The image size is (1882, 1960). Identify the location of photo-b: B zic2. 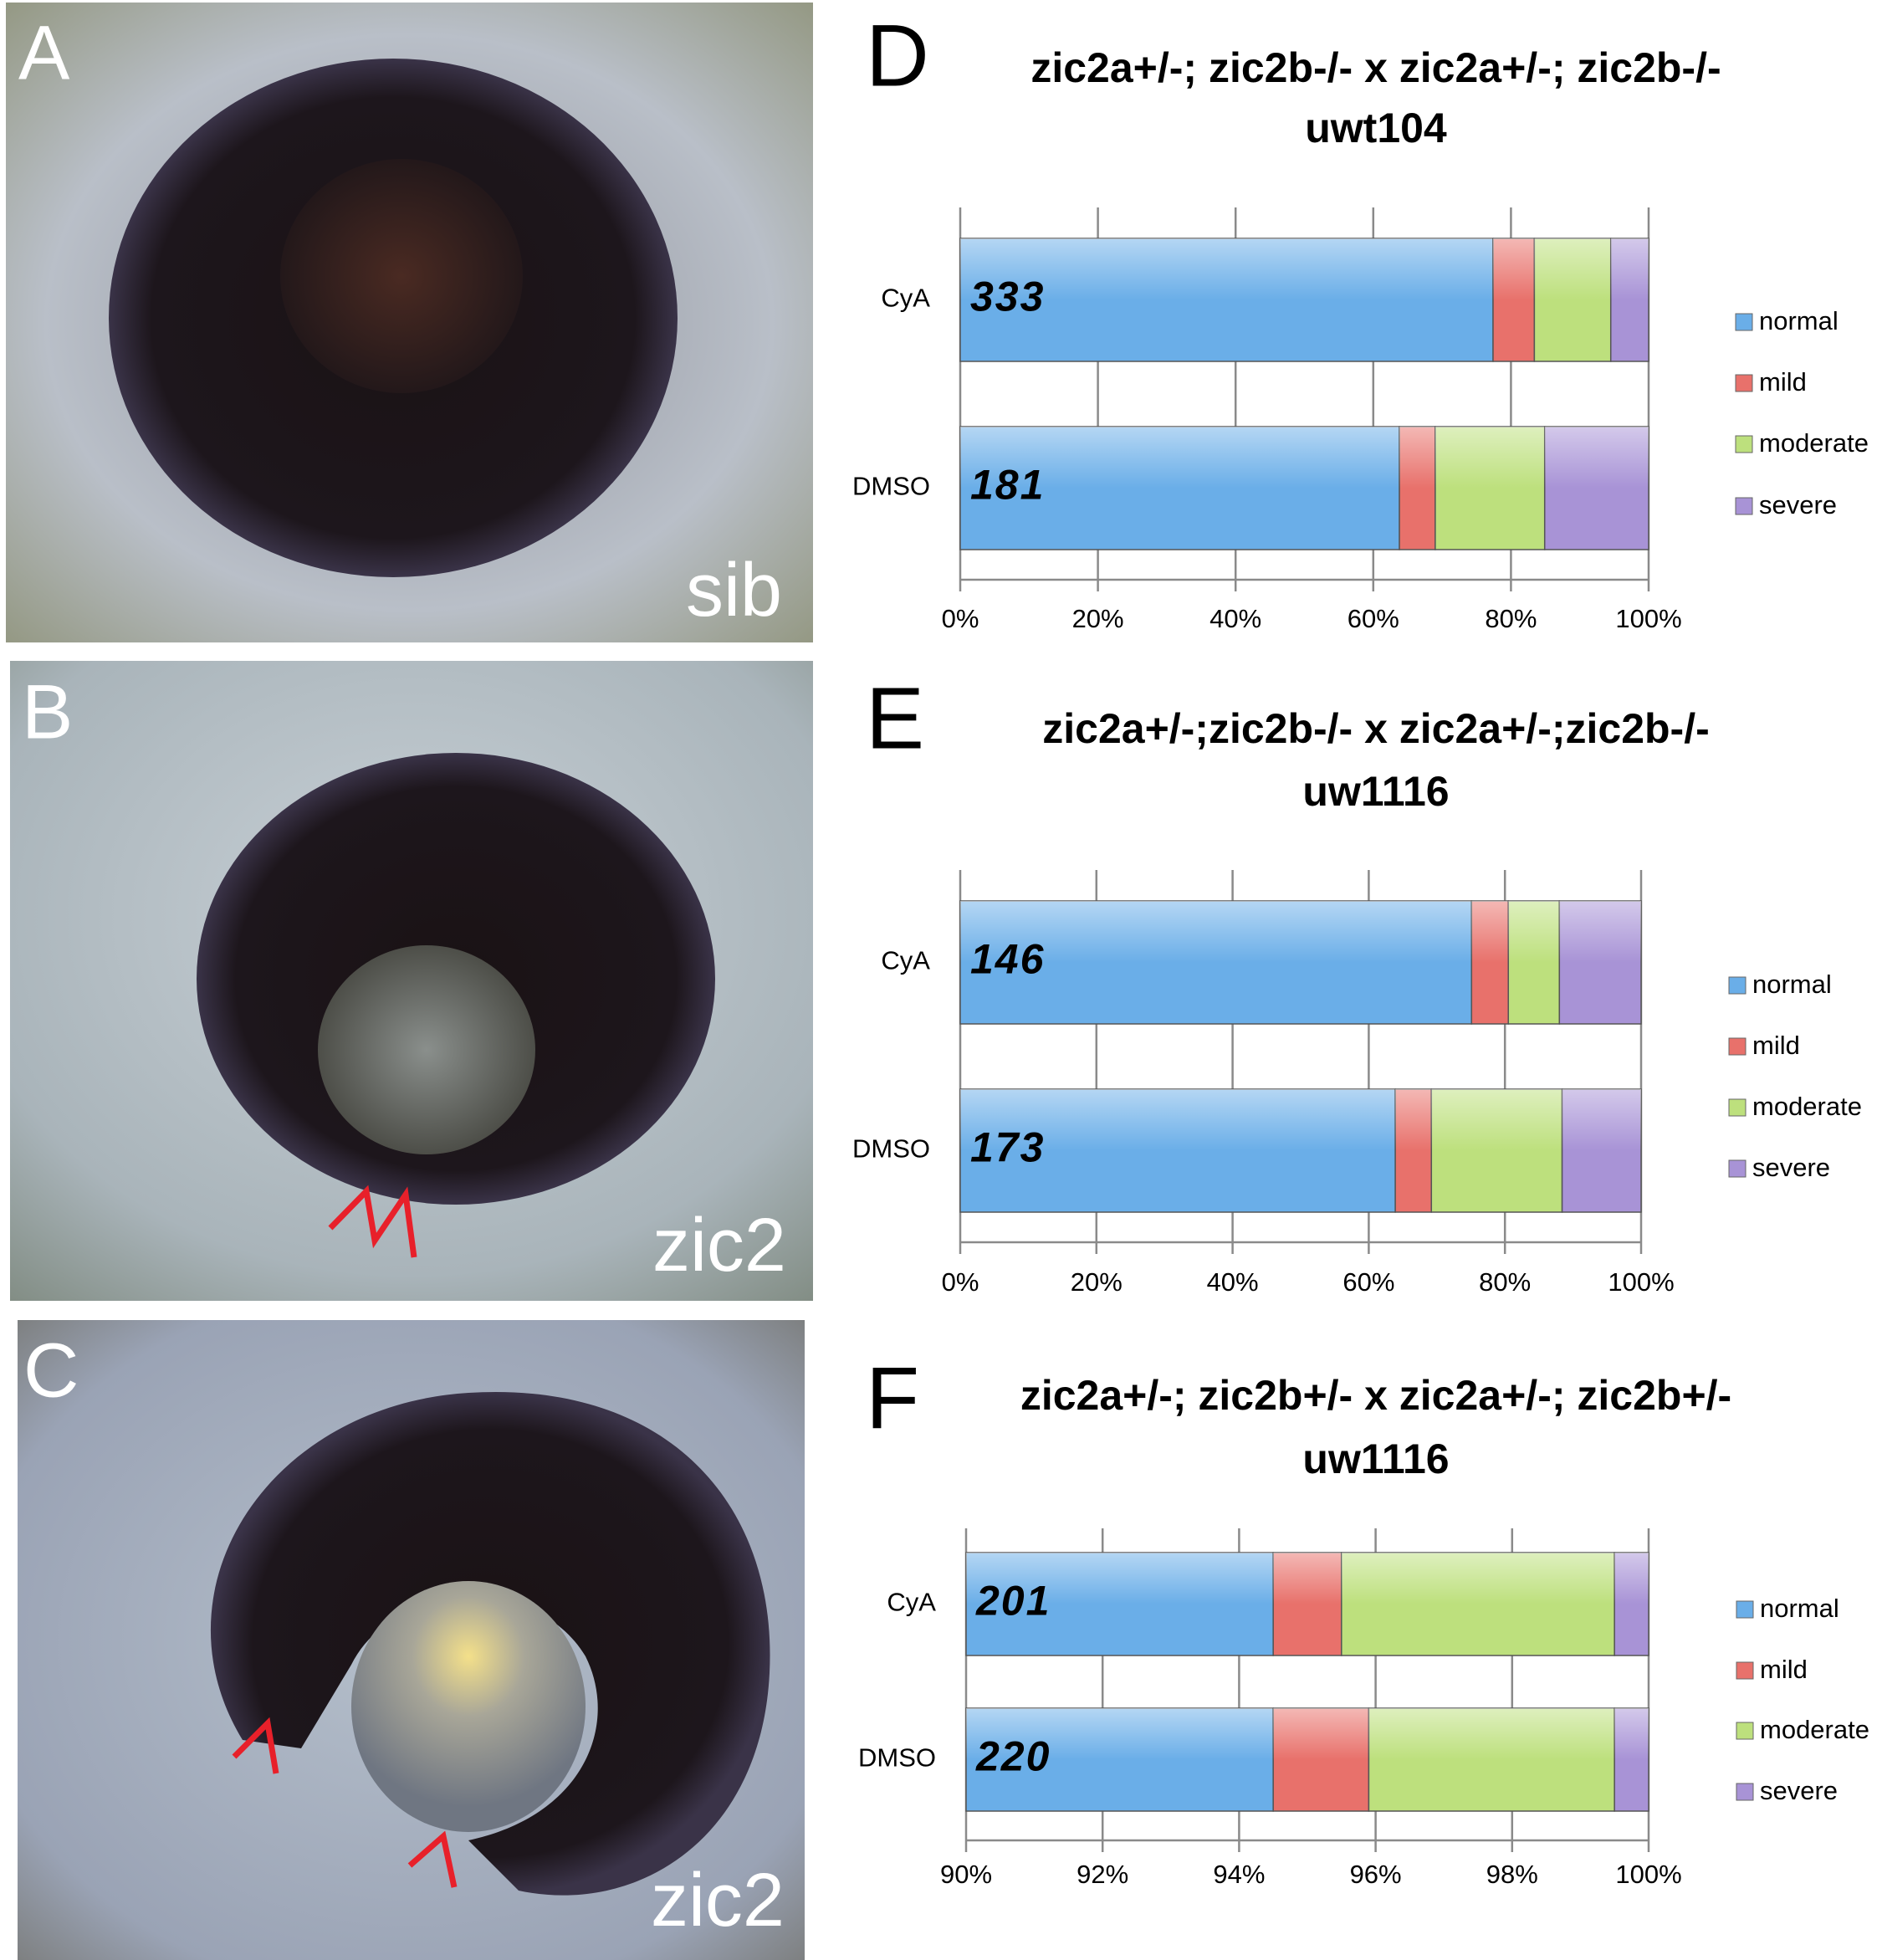
(411, 981).